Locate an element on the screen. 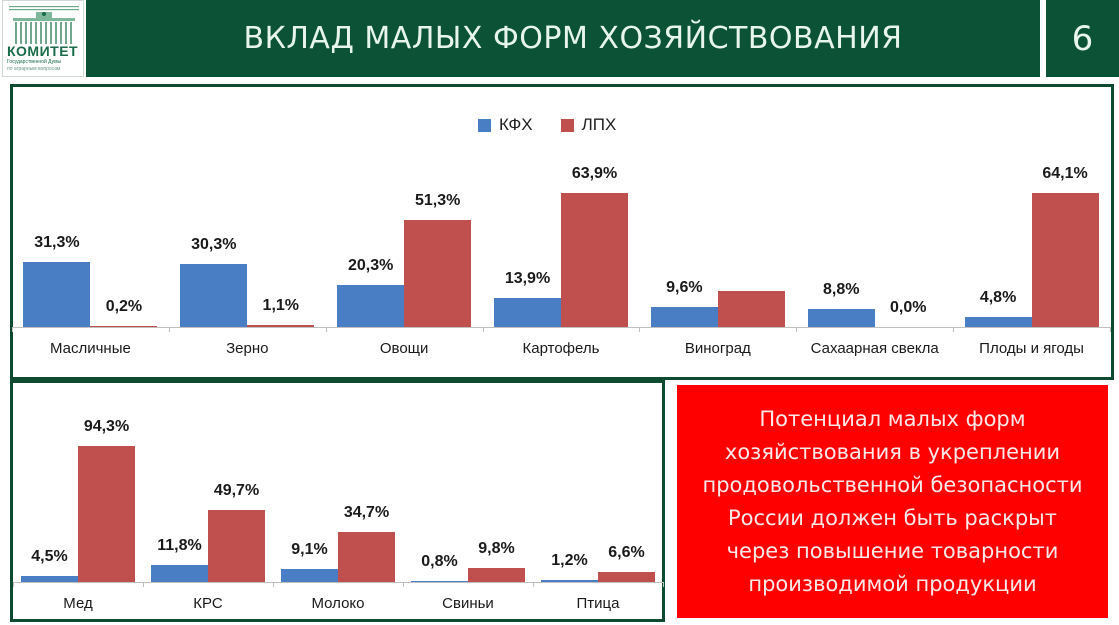 The image size is (1119, 625). data-label: 63,9% is located at coordinates (594, 174).